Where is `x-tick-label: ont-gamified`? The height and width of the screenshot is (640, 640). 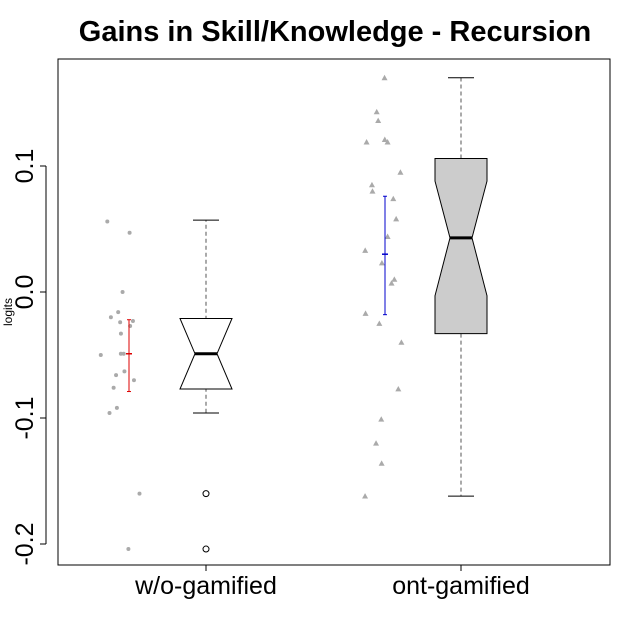
x-tick-label: ont-gamified is located at coordinates (461, 586).